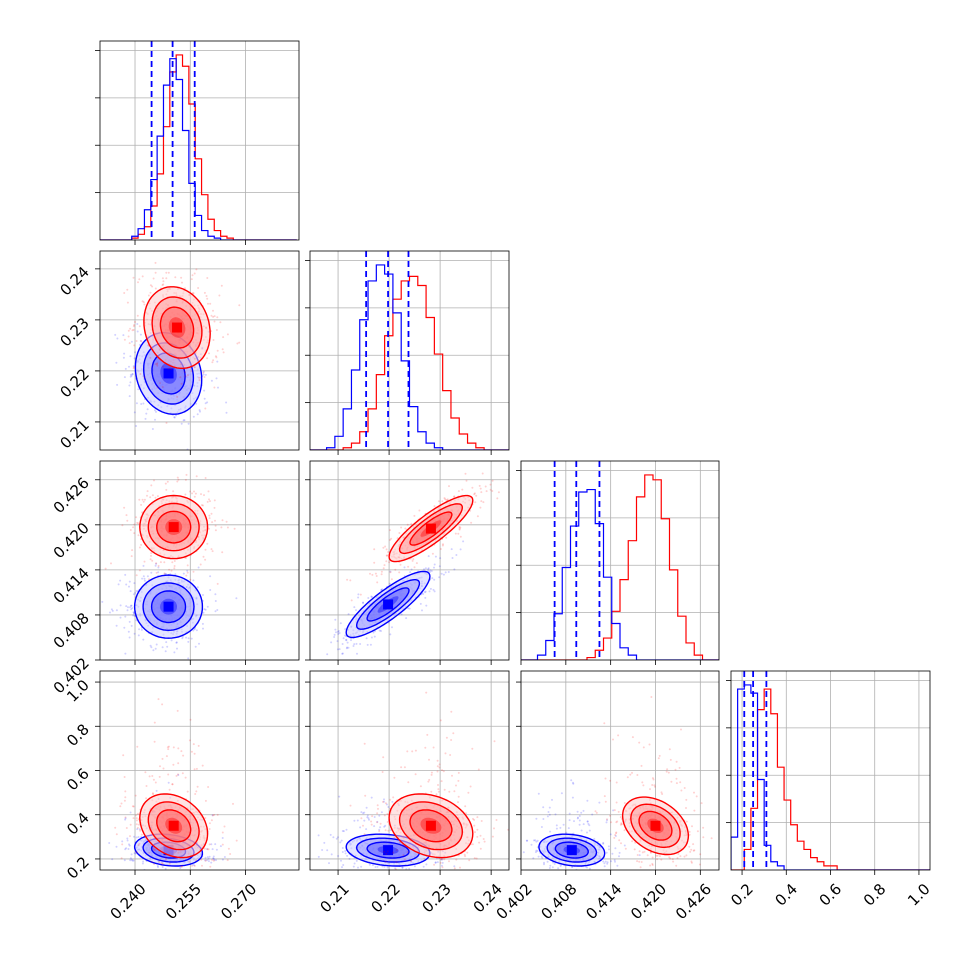 This screenshot has width=970, height=970. I want to click on x-tick-label: 0.2, so click(742, 895).